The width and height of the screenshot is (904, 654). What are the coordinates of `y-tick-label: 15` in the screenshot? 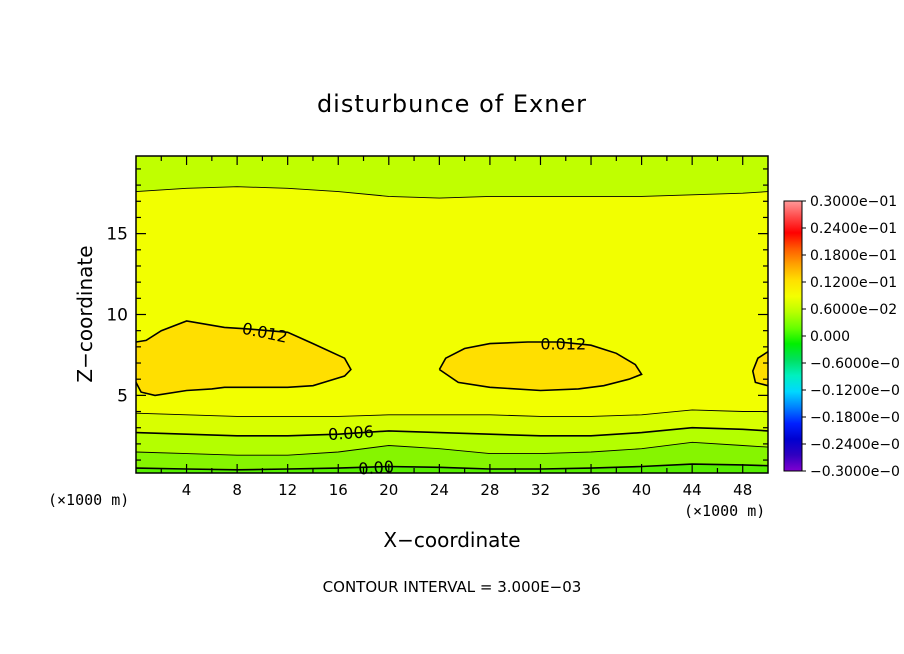 It's located at (117, 235).